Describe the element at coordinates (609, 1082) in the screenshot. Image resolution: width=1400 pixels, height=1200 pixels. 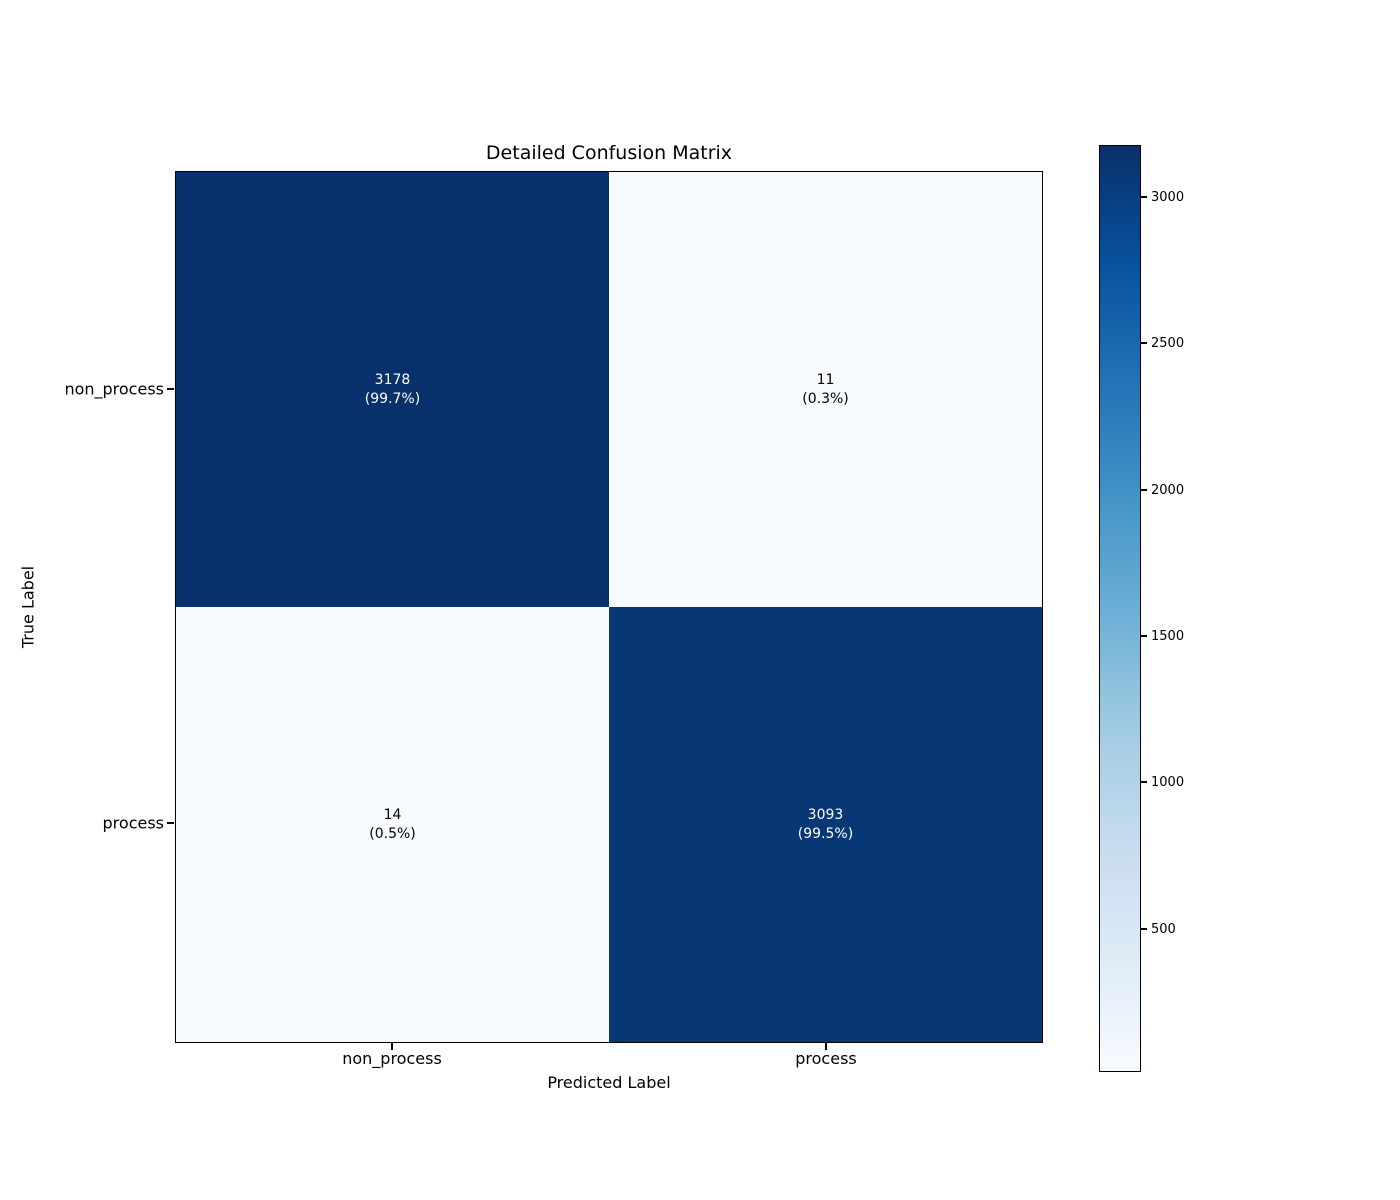
I see `x-axis-label: Predicted Label` at that location.